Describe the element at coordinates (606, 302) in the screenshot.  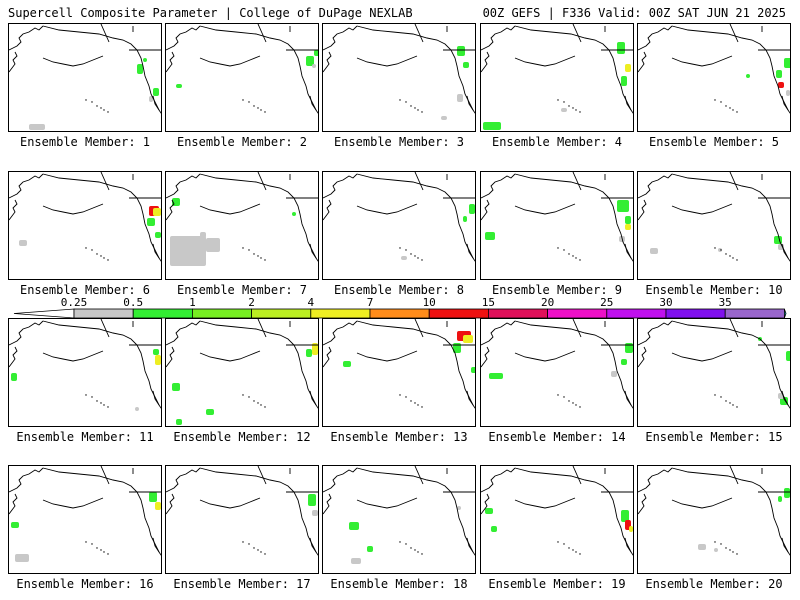
I see `colorbar-tick-label: 25` at that location.